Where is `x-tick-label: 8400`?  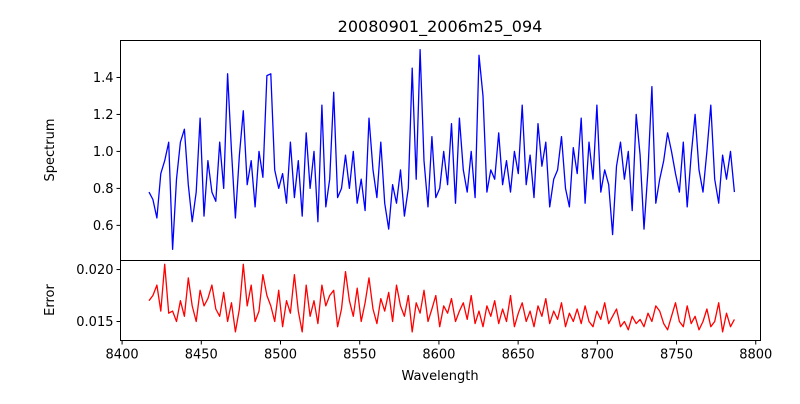 x-tick-label: 8400 is located at coordinates (122, 355).